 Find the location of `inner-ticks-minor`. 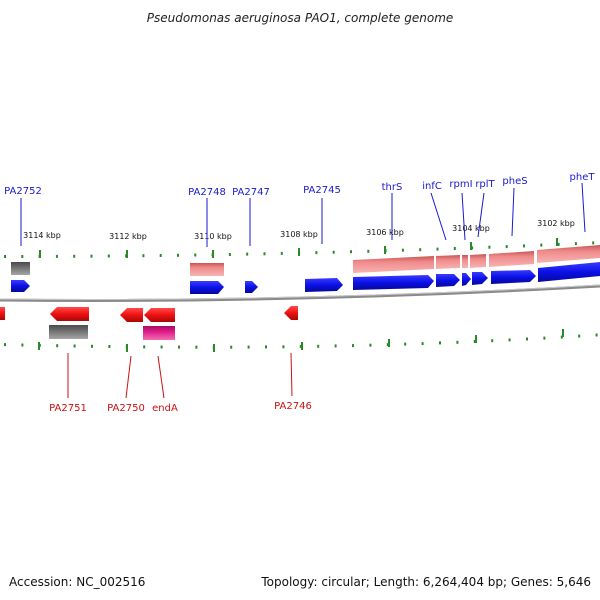

inner-ticks-minor is located at coordinates (301, 341).